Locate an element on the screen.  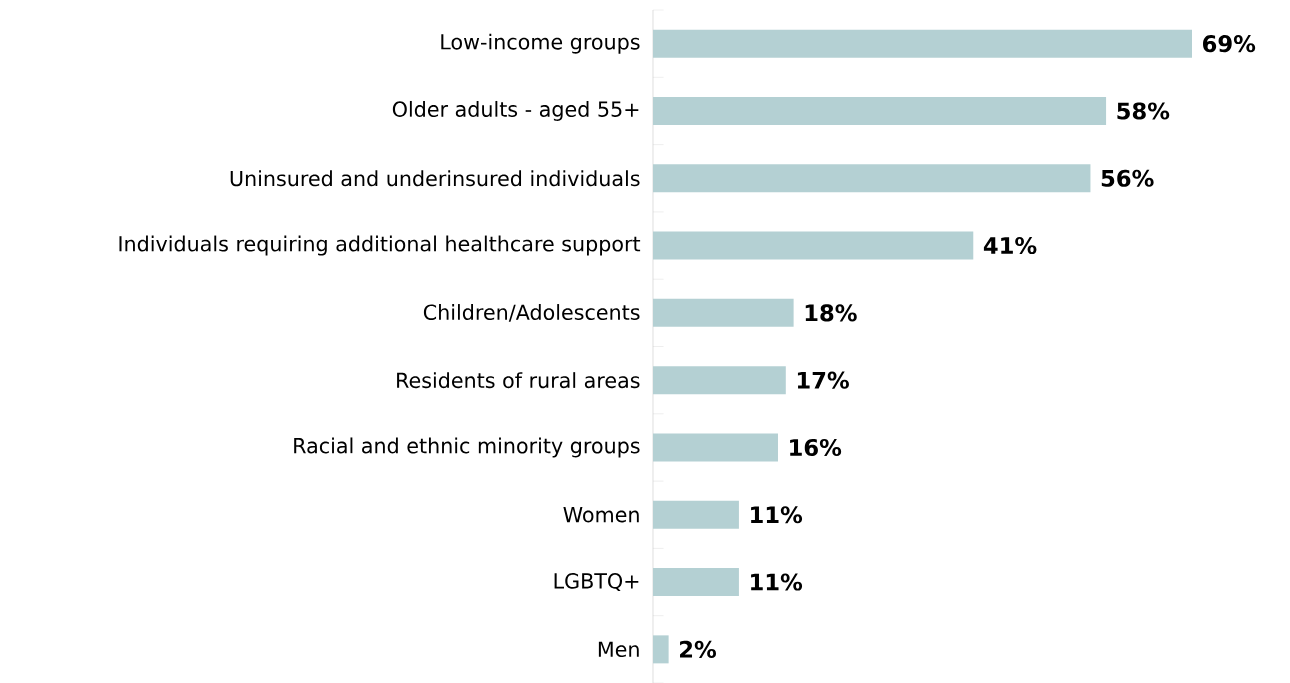
y-tick-label: Racial and ethnic minority groups is located at coordinates (467, 447).